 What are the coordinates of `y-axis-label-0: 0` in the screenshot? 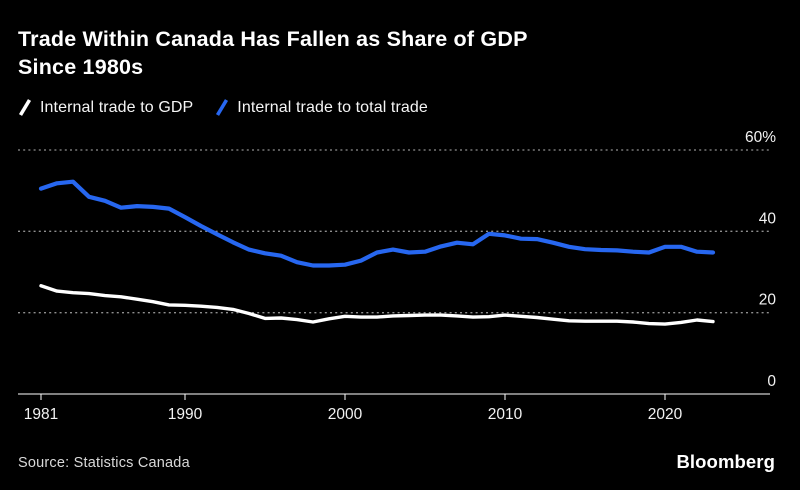 It's located at (771, 381).